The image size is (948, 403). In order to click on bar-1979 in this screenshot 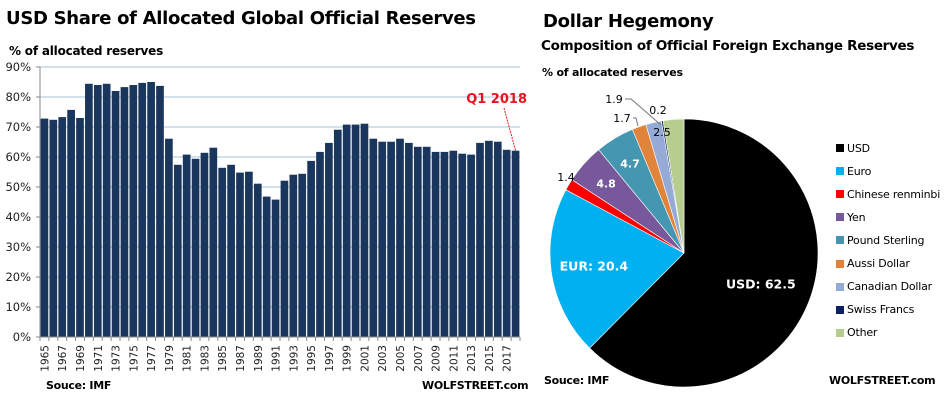, I will do `click(169, 237)`.